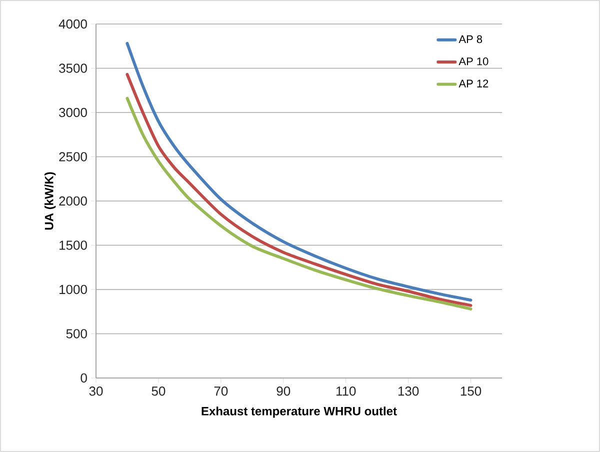 The width and height of the screenshot is (600, 452). Describe the element at coordinates (73, 113) in the screenshot. I see `y-tick-label: 3000` at that location.